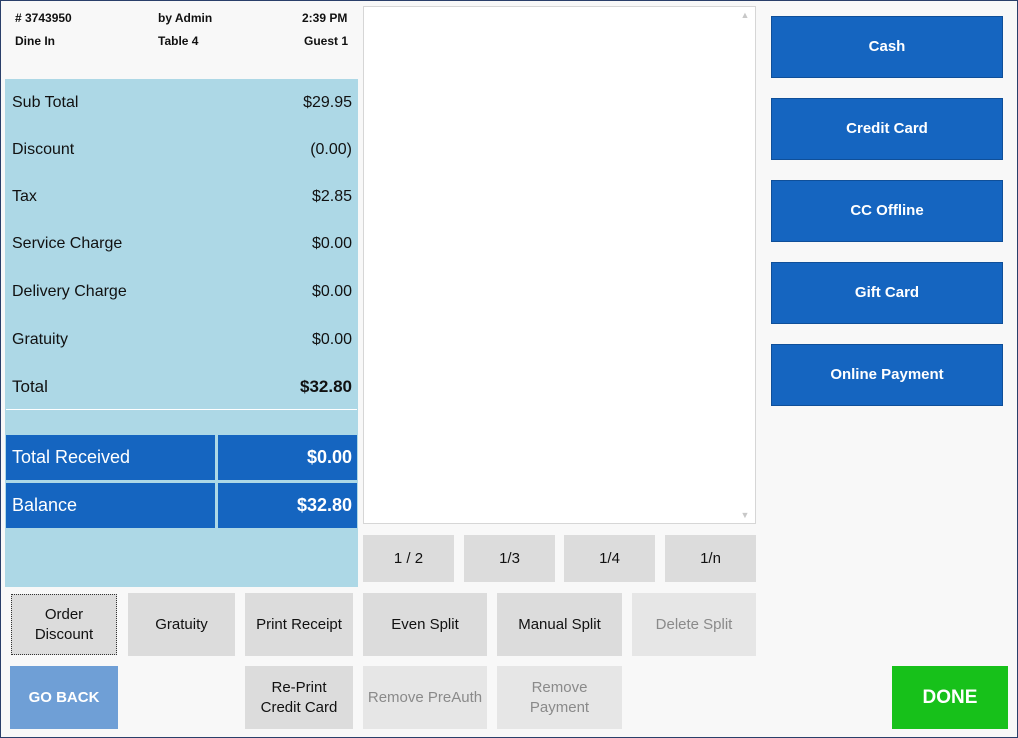 The height and width of the screenshot is (738, 1018). Describe the element at coordinates (287, 103) in the screenshot. I see `subtotal-value: $29.95` at that location.